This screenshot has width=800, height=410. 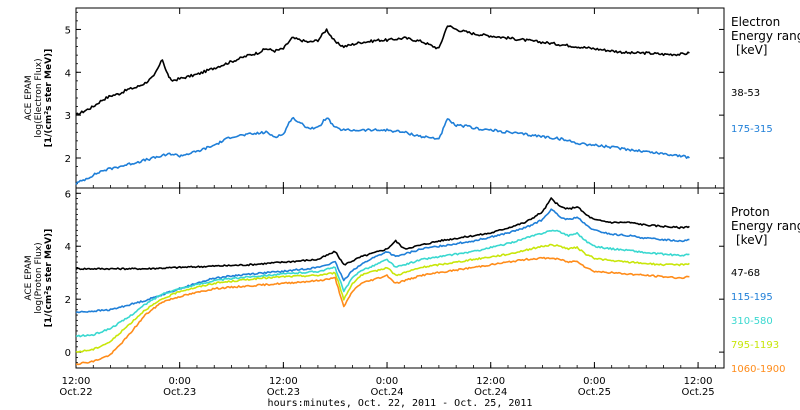 I want to click on electron-y-tick-label: 4, so click(x=68, y=73).